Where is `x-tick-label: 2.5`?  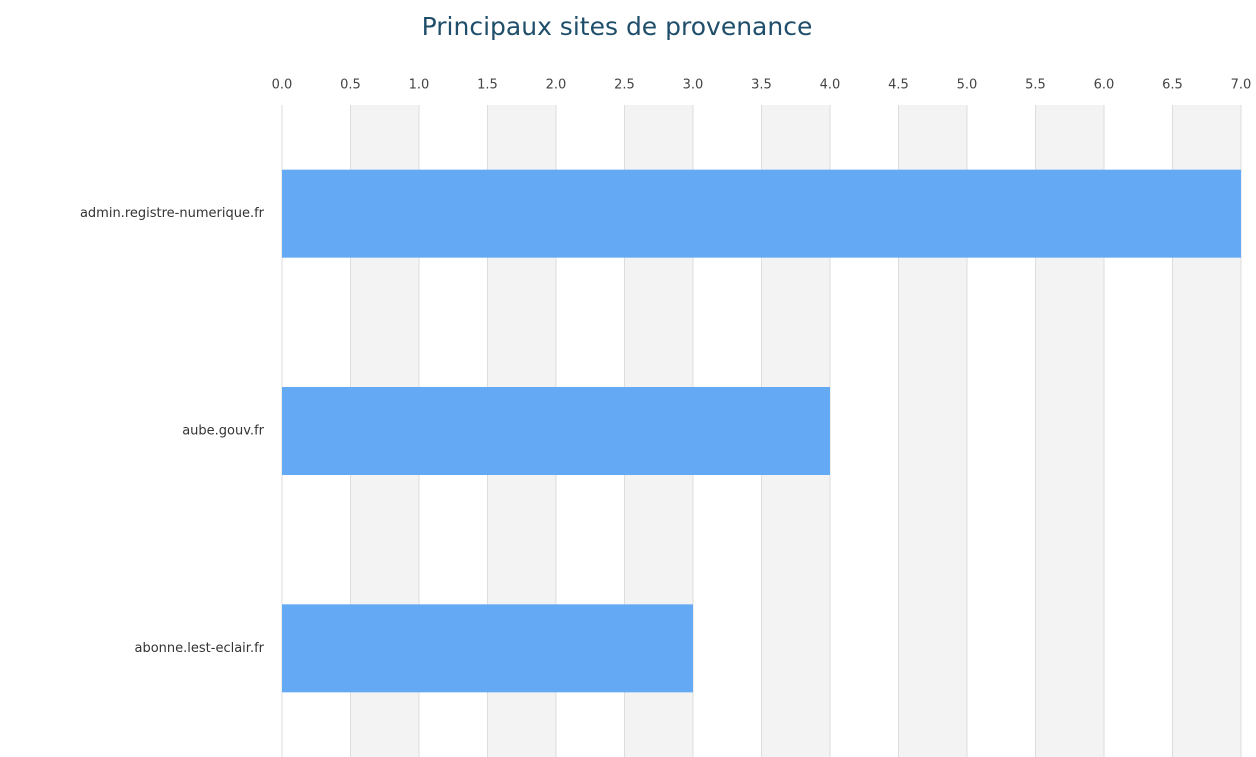 x-tick-label: 2.5 is located at coordinates (624, 85).